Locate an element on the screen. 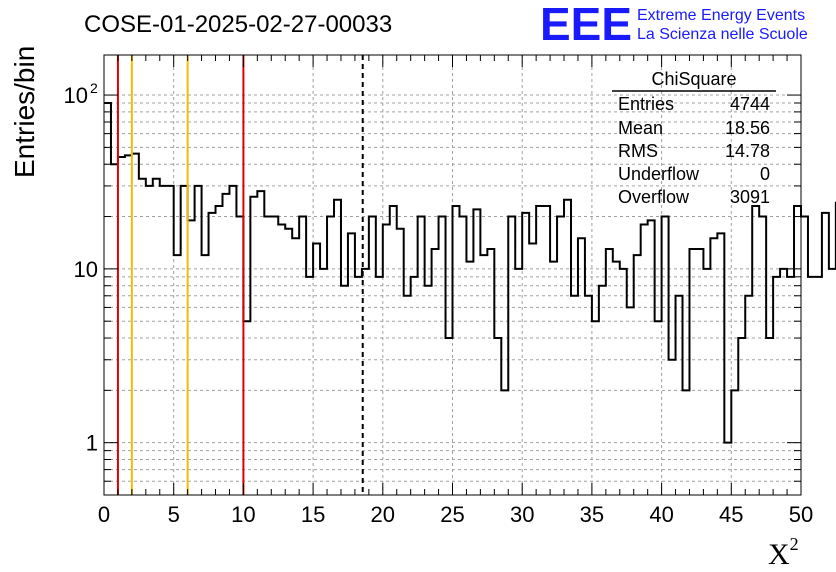 Image resolution: width=836 pixels, height=572 pixels. stats-label-overflow: Overflow is located at coordinates (654, 197).